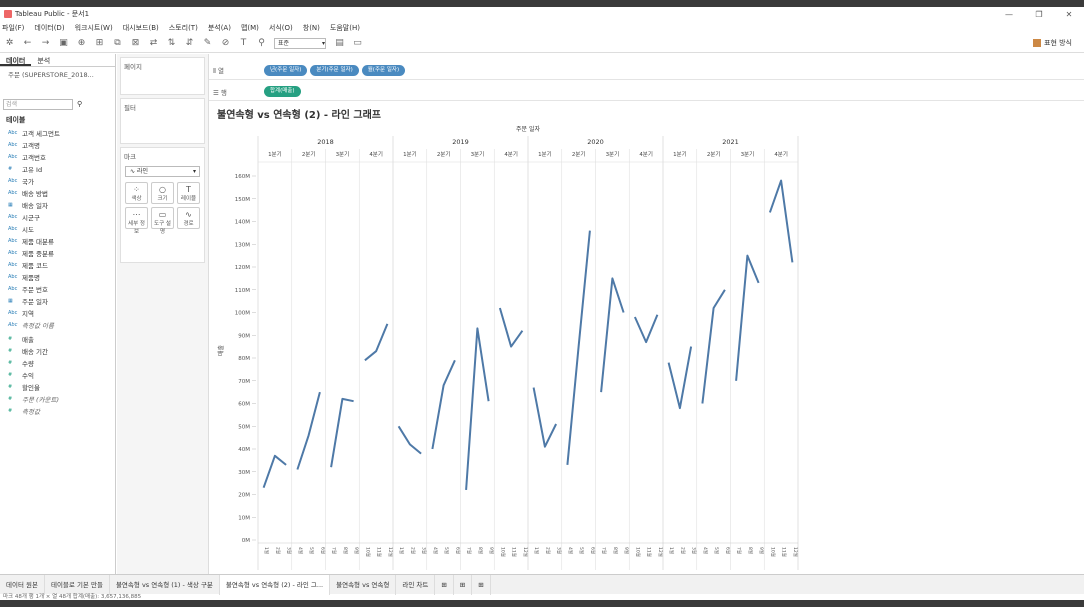 Image resolution: width=1084 pixels, height=607 pixels. Describe the element at coordinates (1052, 43) in the screenshot. I see `show-me-button: 표현 방식` at that location.